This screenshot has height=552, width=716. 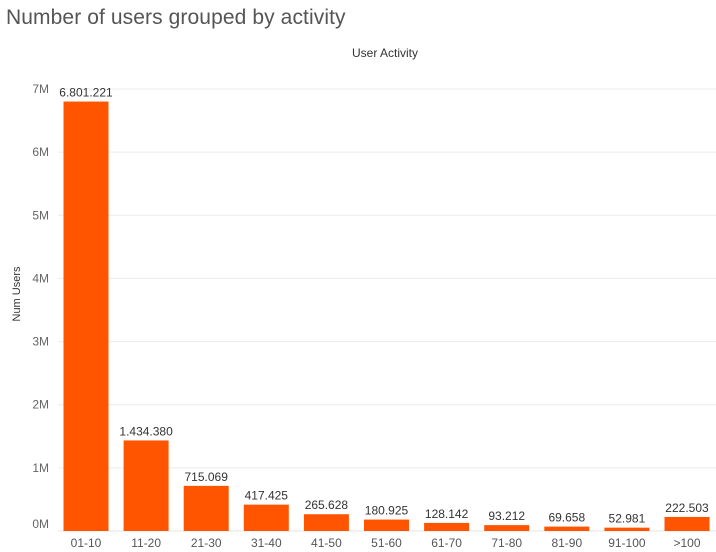 What do you see at coordinates (40, 468) in the screenshot?
I see `y-tick-label: 1M` at bounding box center [40, 468].